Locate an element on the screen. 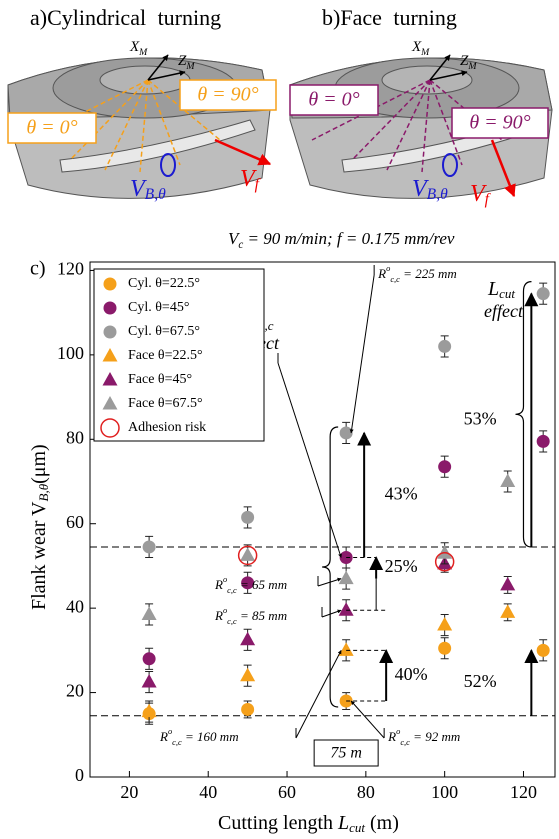 Image resolution: width=559 pixels, height=839 pixels. length-box is located at coordinates (346, 753).